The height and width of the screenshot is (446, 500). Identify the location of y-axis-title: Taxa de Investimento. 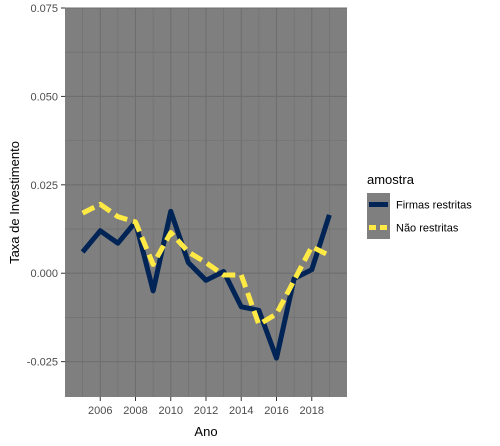
(14, 202).